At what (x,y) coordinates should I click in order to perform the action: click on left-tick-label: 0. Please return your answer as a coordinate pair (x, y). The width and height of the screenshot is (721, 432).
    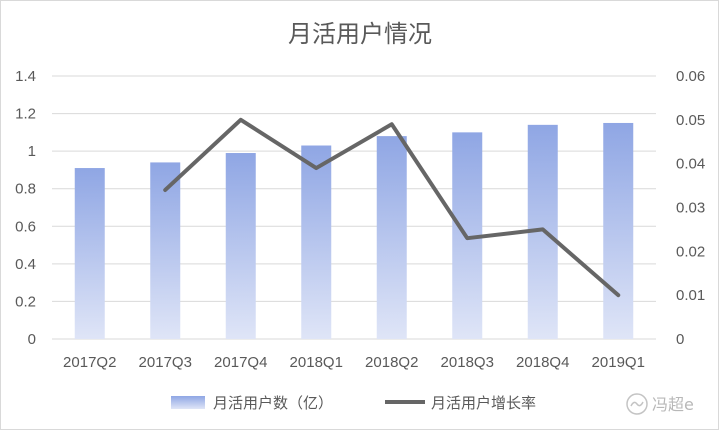
    Looking at the image, I should click on (32, 339).